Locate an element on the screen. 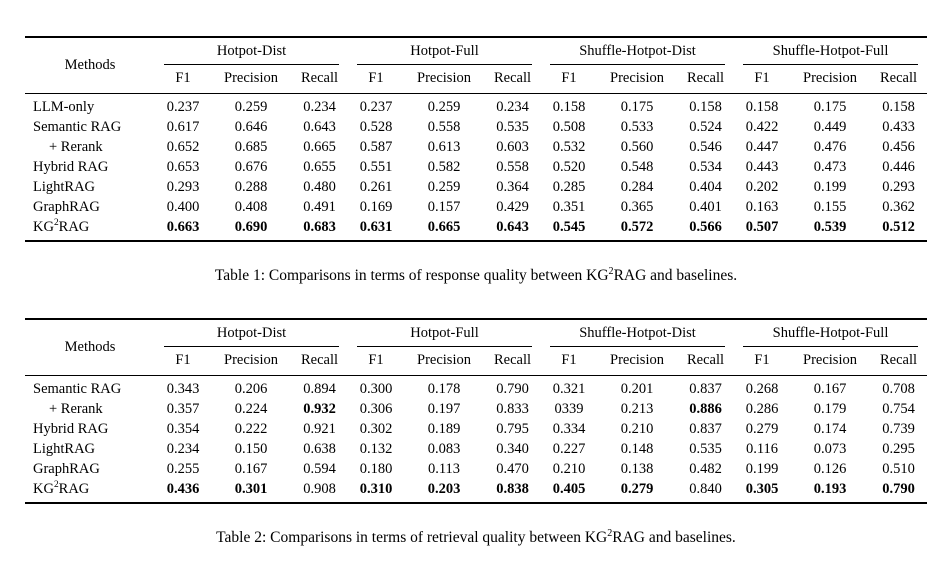 The height and width of the screenshot is (564, 952). metric-value: 0.189 is located at coordinates (444, 428).